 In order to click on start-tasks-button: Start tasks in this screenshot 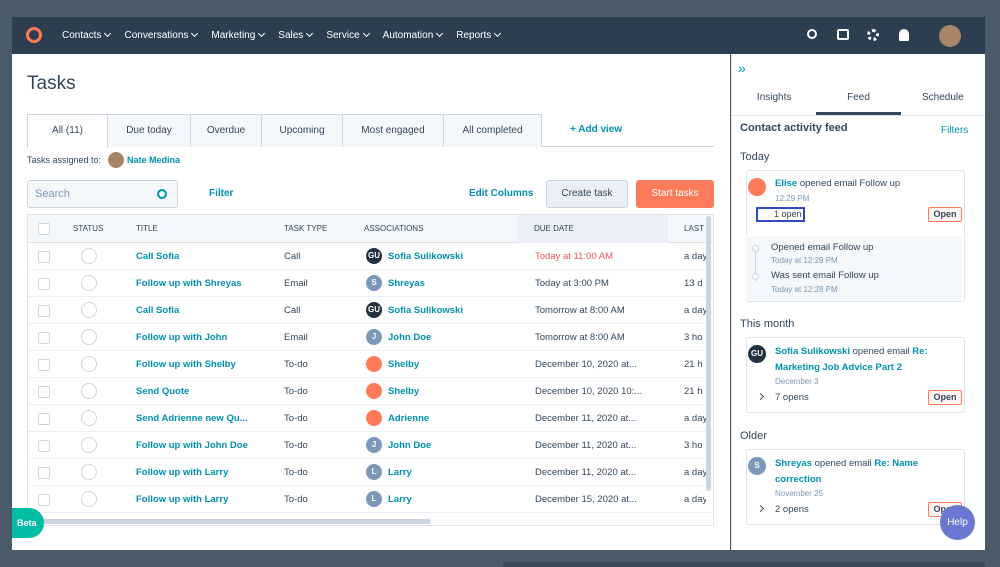, I will do `click(675, 194)`.